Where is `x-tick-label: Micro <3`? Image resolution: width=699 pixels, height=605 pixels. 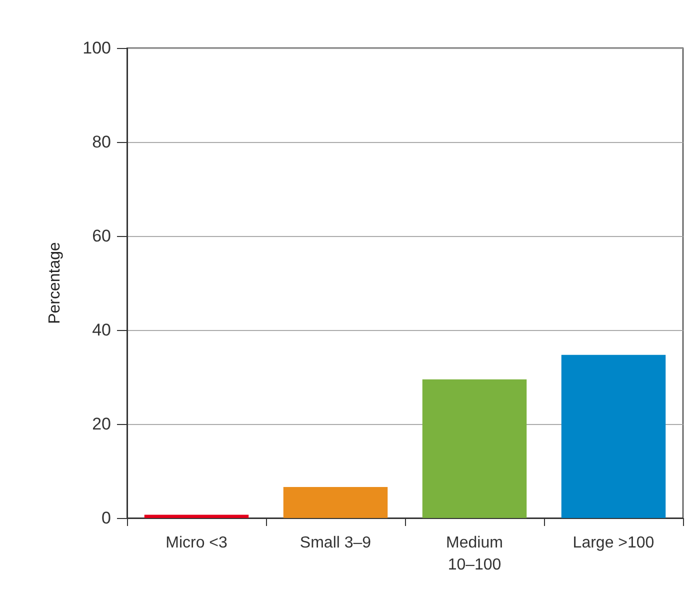
x-tick-label: Micro <3 is located at coordinates (197, 543).